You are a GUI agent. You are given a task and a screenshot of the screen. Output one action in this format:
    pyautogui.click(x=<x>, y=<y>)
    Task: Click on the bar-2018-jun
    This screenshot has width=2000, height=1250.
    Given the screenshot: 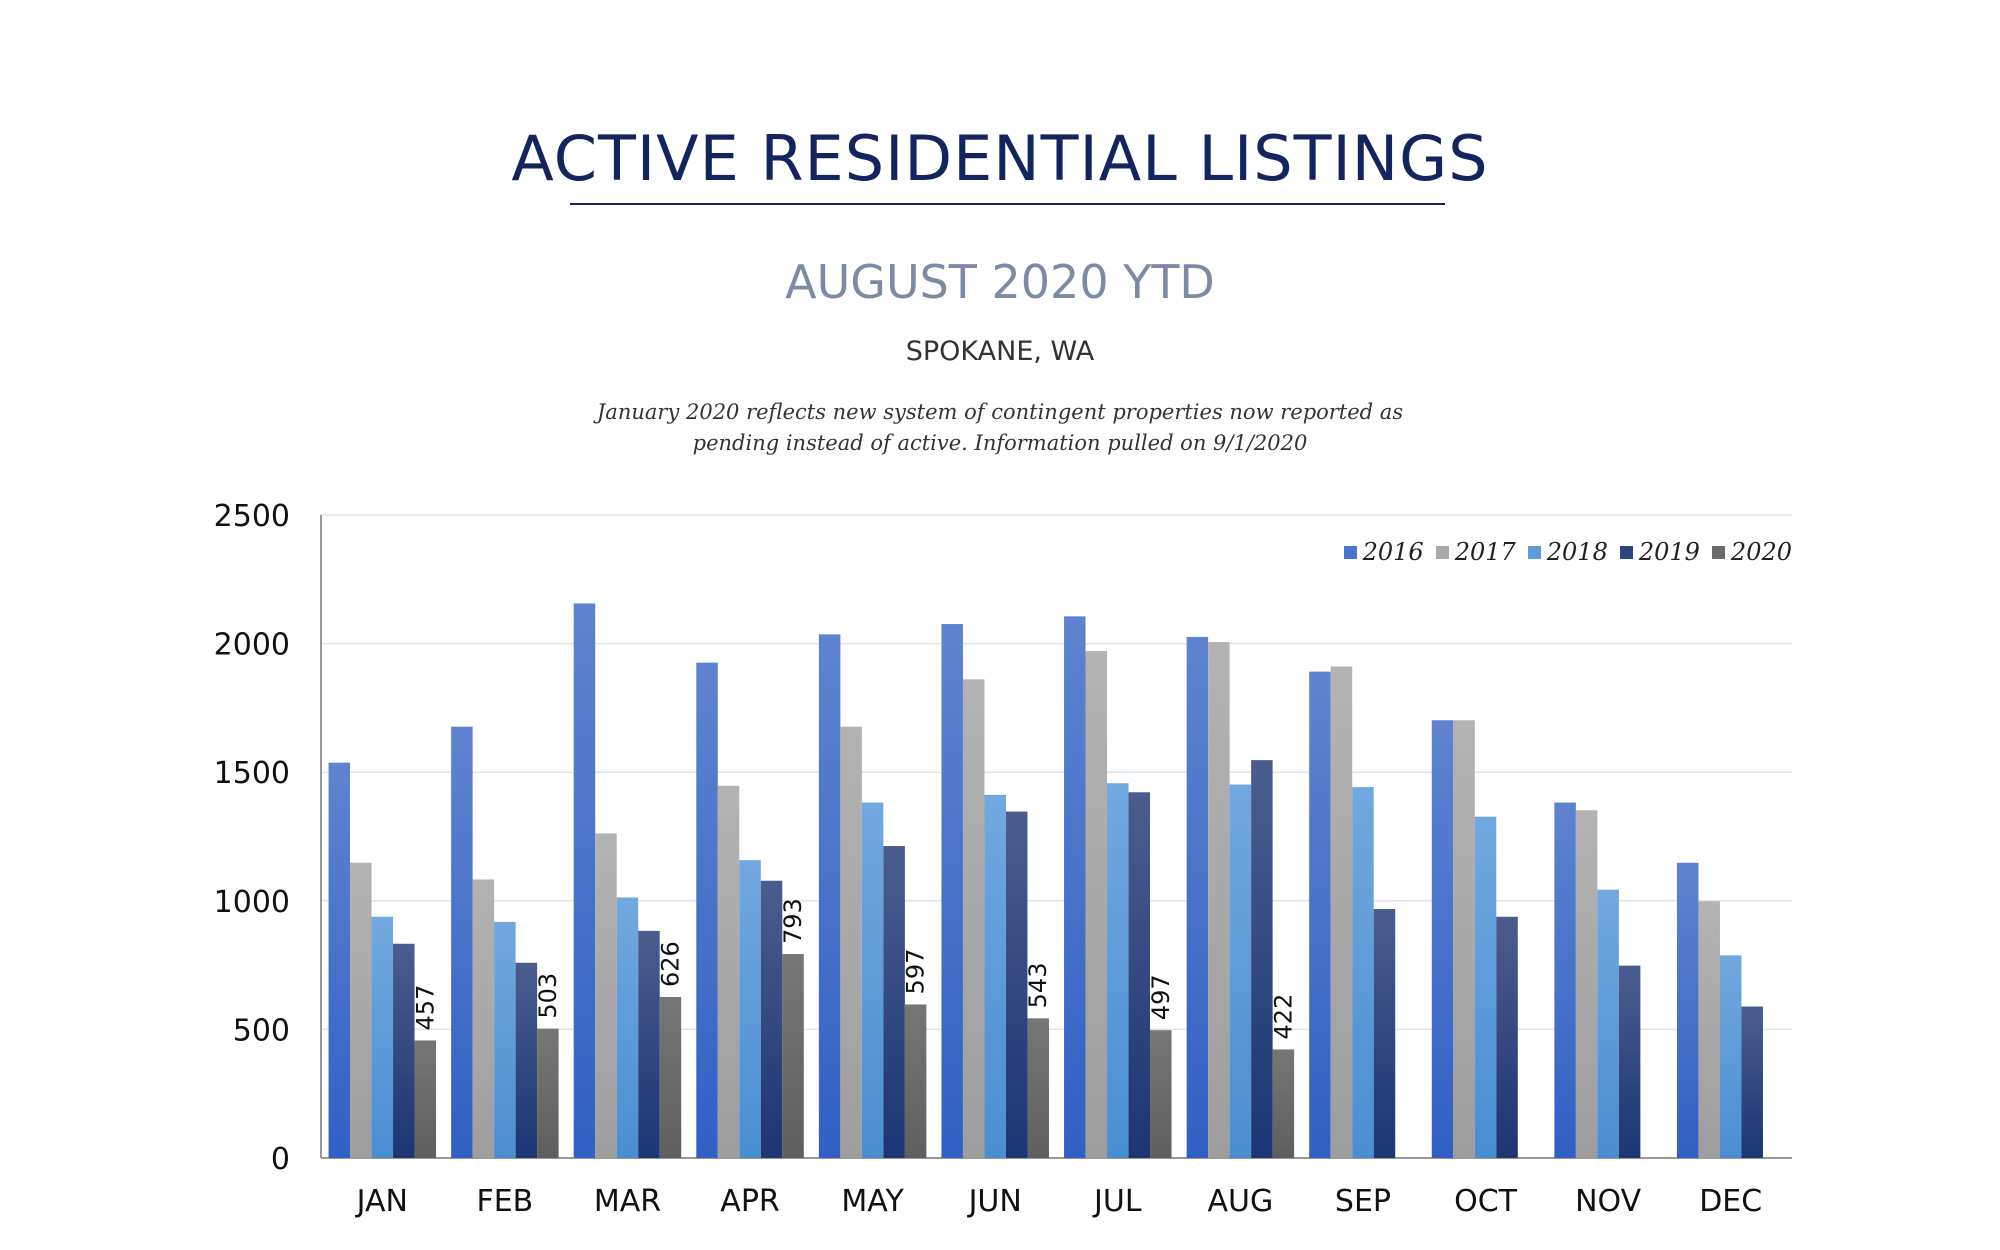 What is the action you would take?
    pyautogui.click(x=995, y=976)
    